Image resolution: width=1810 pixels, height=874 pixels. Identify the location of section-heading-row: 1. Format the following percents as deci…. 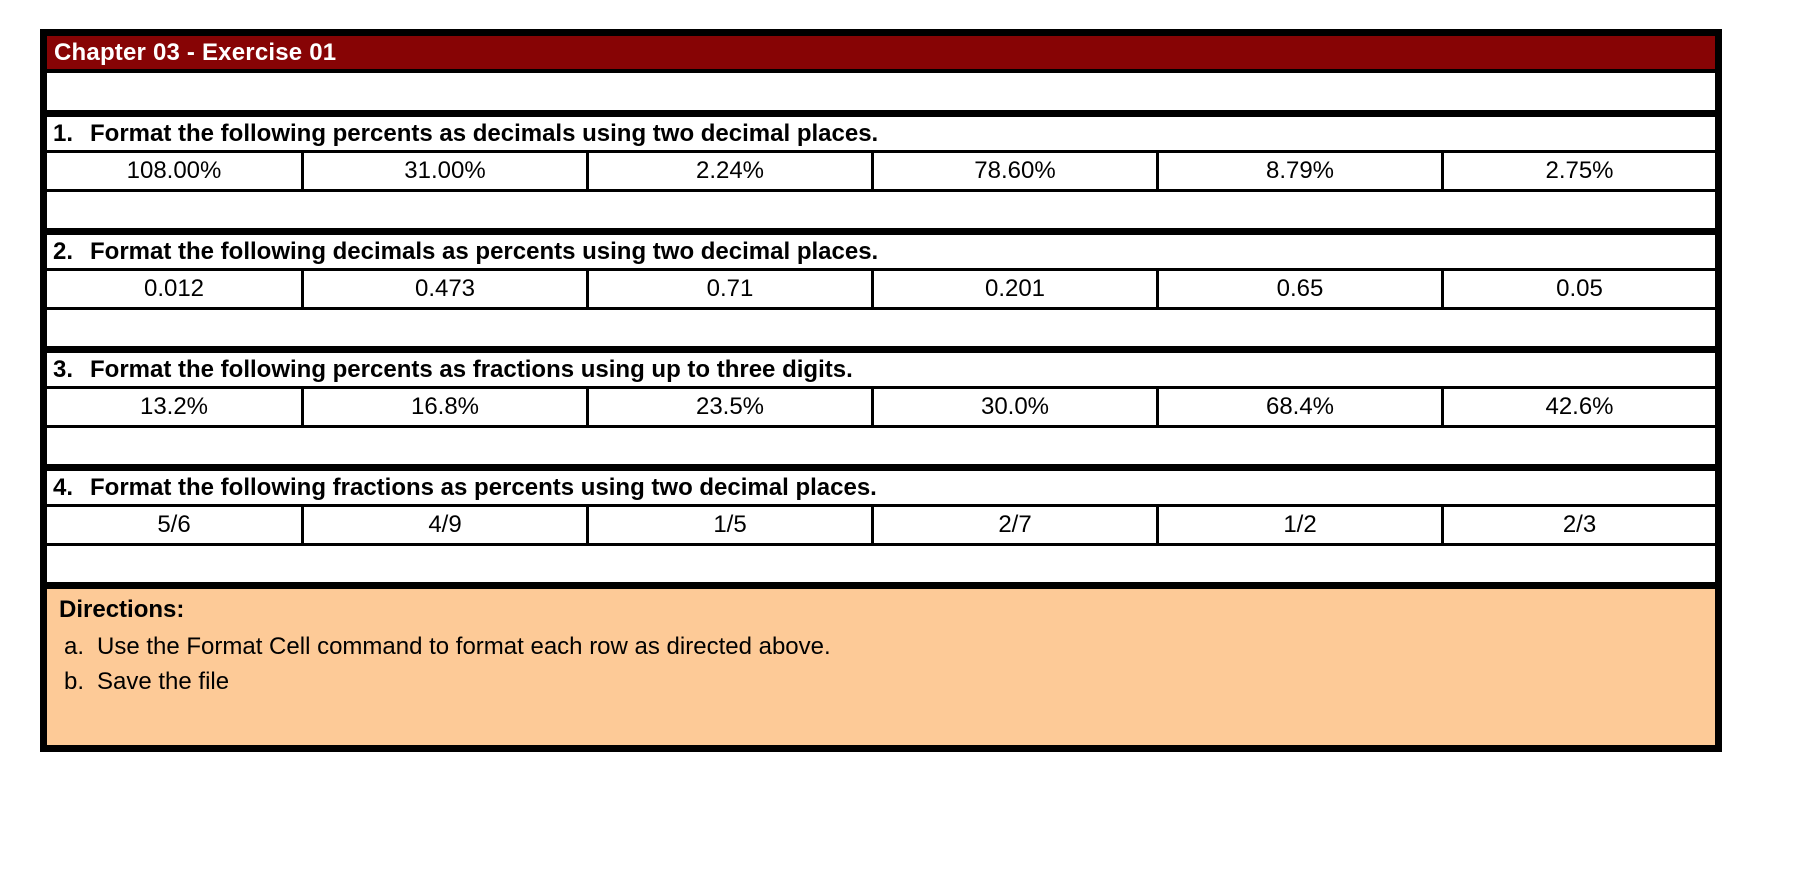
(881, 135).